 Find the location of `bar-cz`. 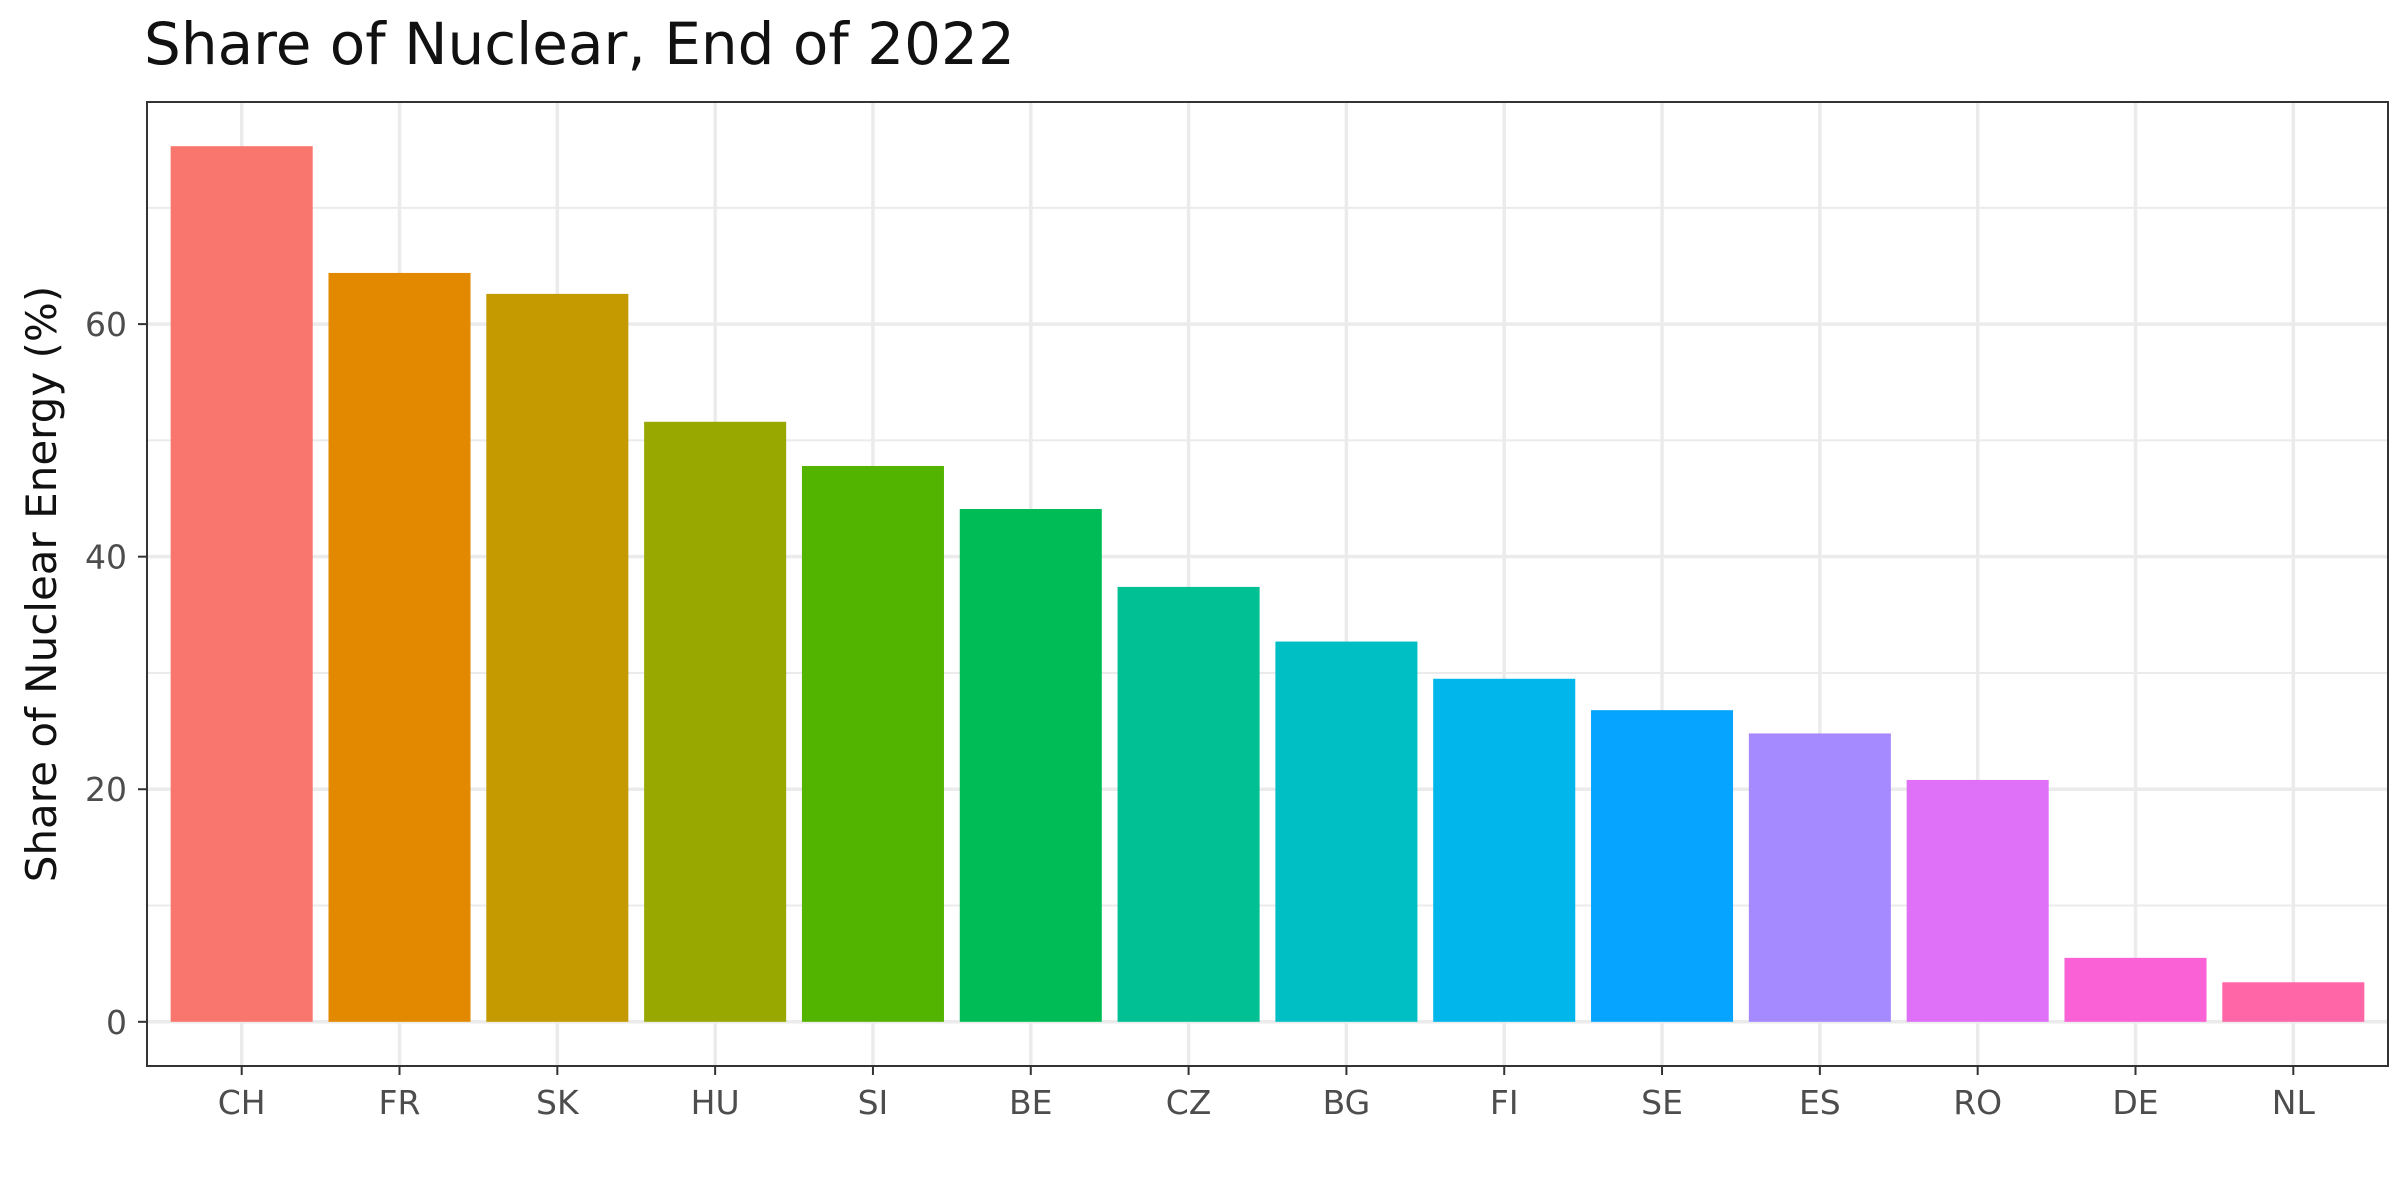

bar-cz is located at coordinates (1188, 804).